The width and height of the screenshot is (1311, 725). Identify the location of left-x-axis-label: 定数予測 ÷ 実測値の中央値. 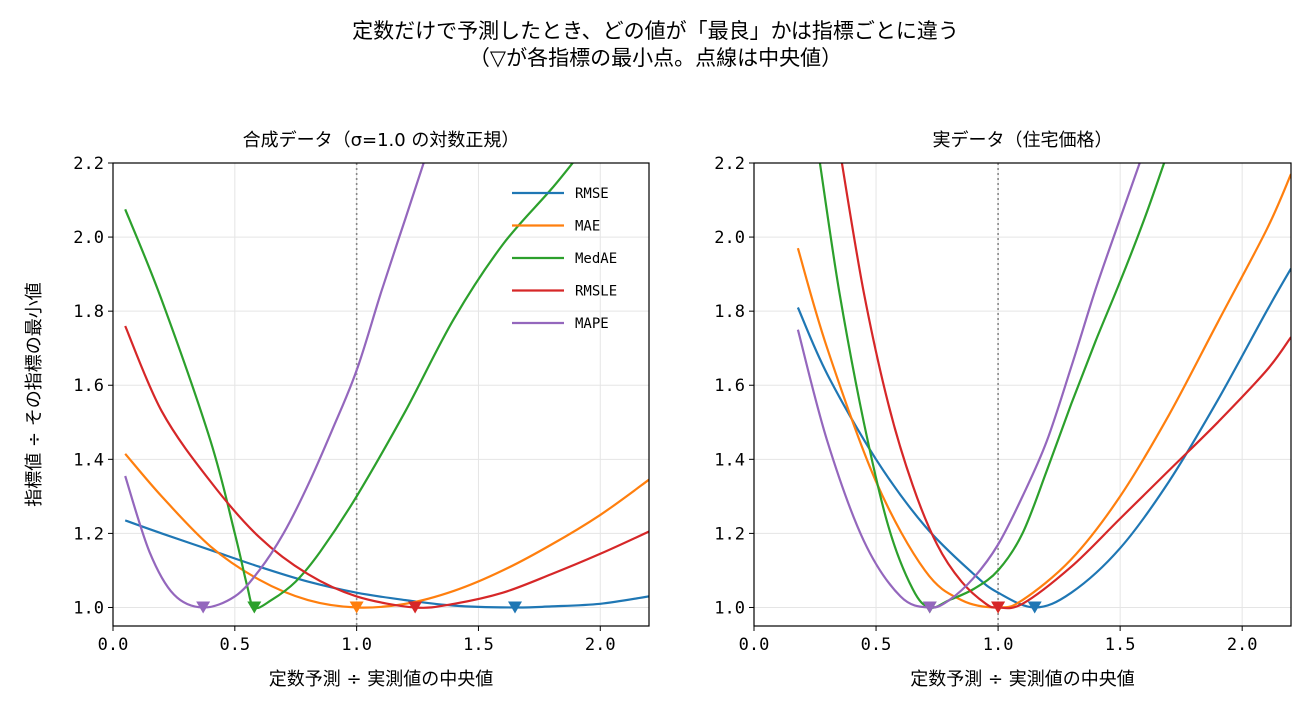
(381, 679).